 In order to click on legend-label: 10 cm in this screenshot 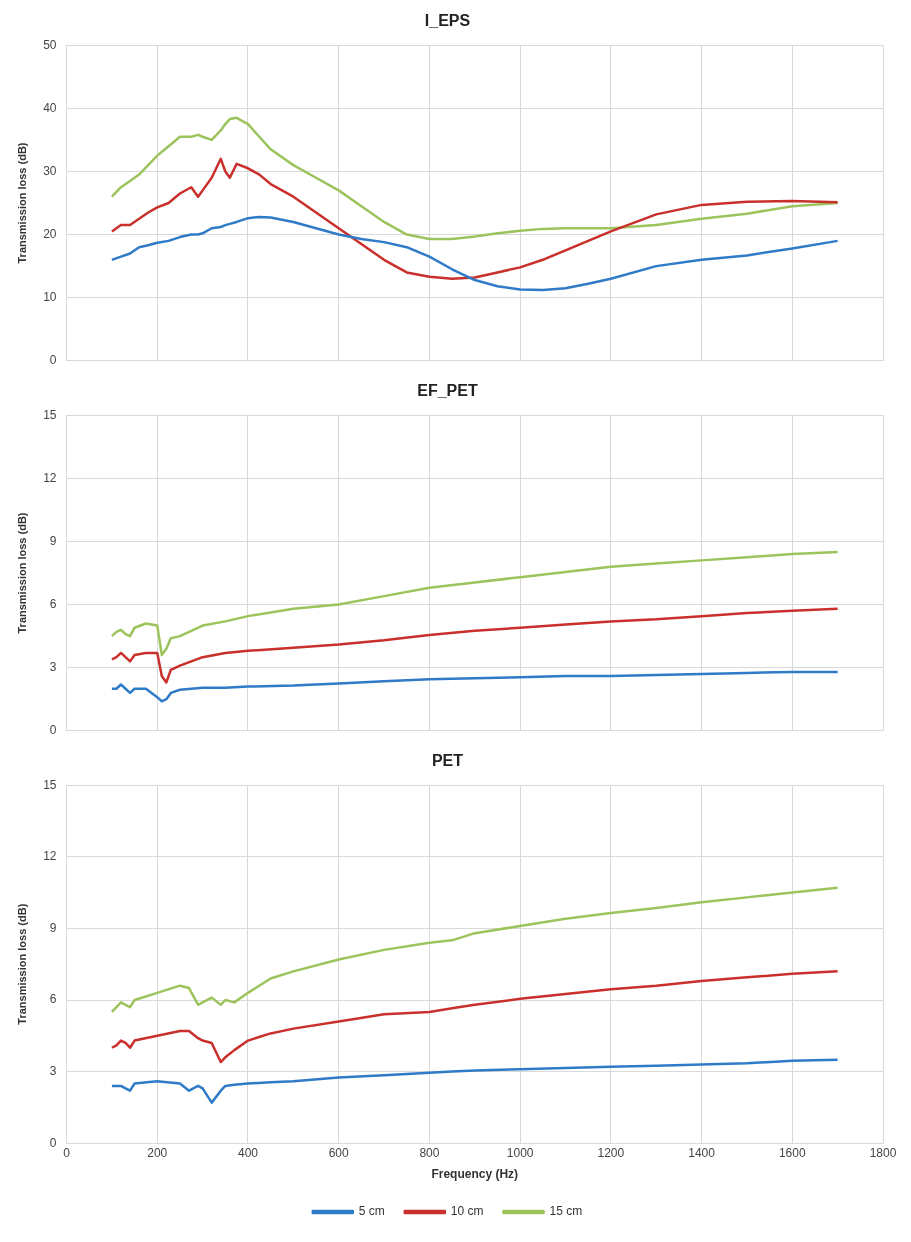, I will do `click(467, 1211)`.